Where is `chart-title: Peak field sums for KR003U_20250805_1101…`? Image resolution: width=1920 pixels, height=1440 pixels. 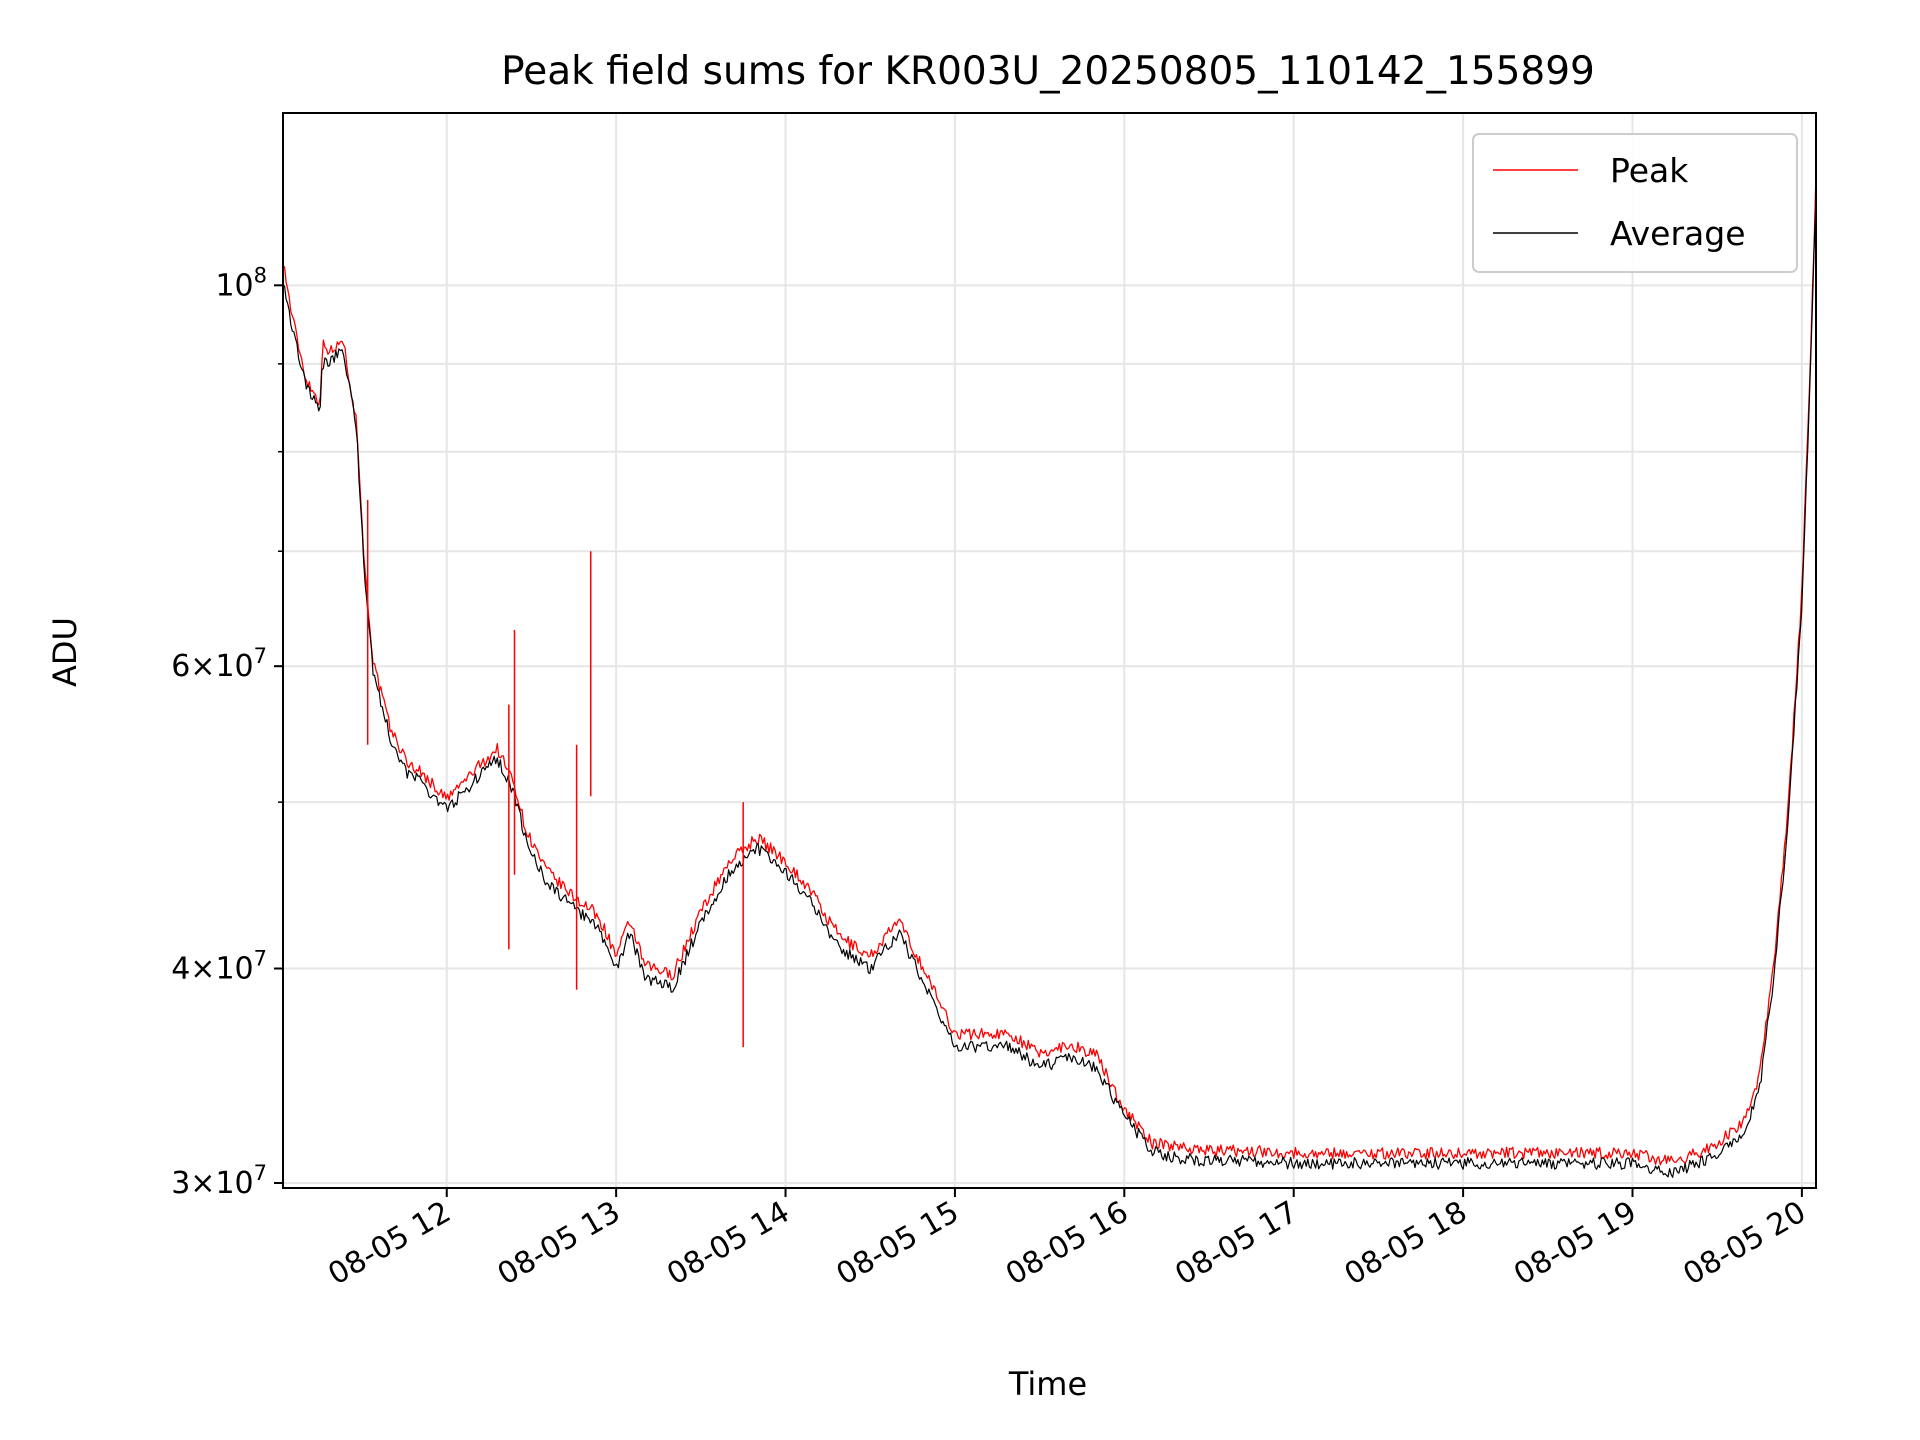
chart-title: Peak field sums for KR003U_20250805_1101… is located at coordinates (1048, 71).